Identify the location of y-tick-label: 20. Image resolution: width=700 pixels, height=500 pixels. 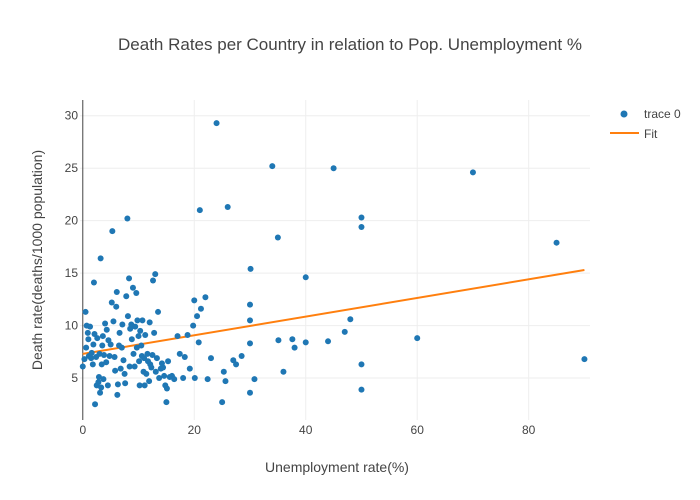
(72, 221).